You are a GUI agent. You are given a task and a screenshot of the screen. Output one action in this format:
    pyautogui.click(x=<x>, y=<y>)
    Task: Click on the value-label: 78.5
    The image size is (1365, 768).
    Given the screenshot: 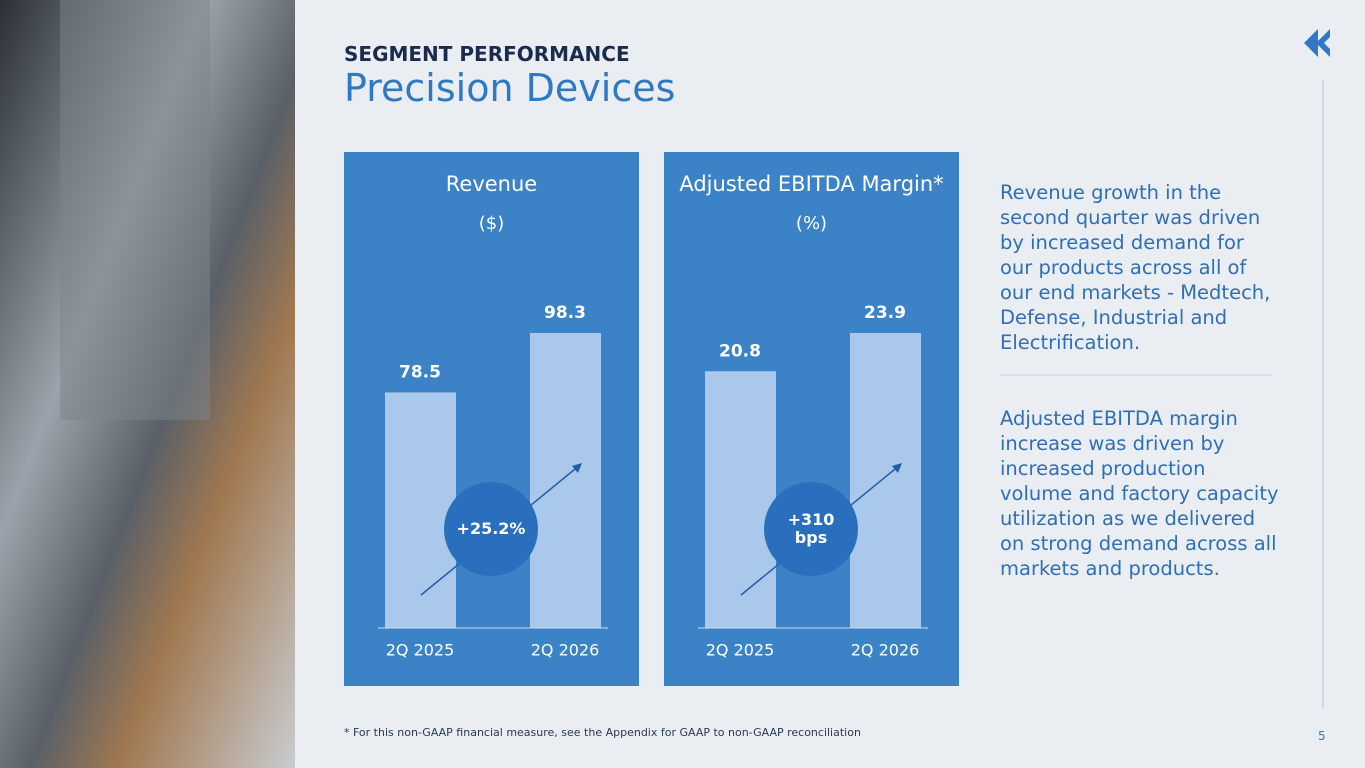 What is the action you would take?
    pyautogui.click(x=420, y=372)
    